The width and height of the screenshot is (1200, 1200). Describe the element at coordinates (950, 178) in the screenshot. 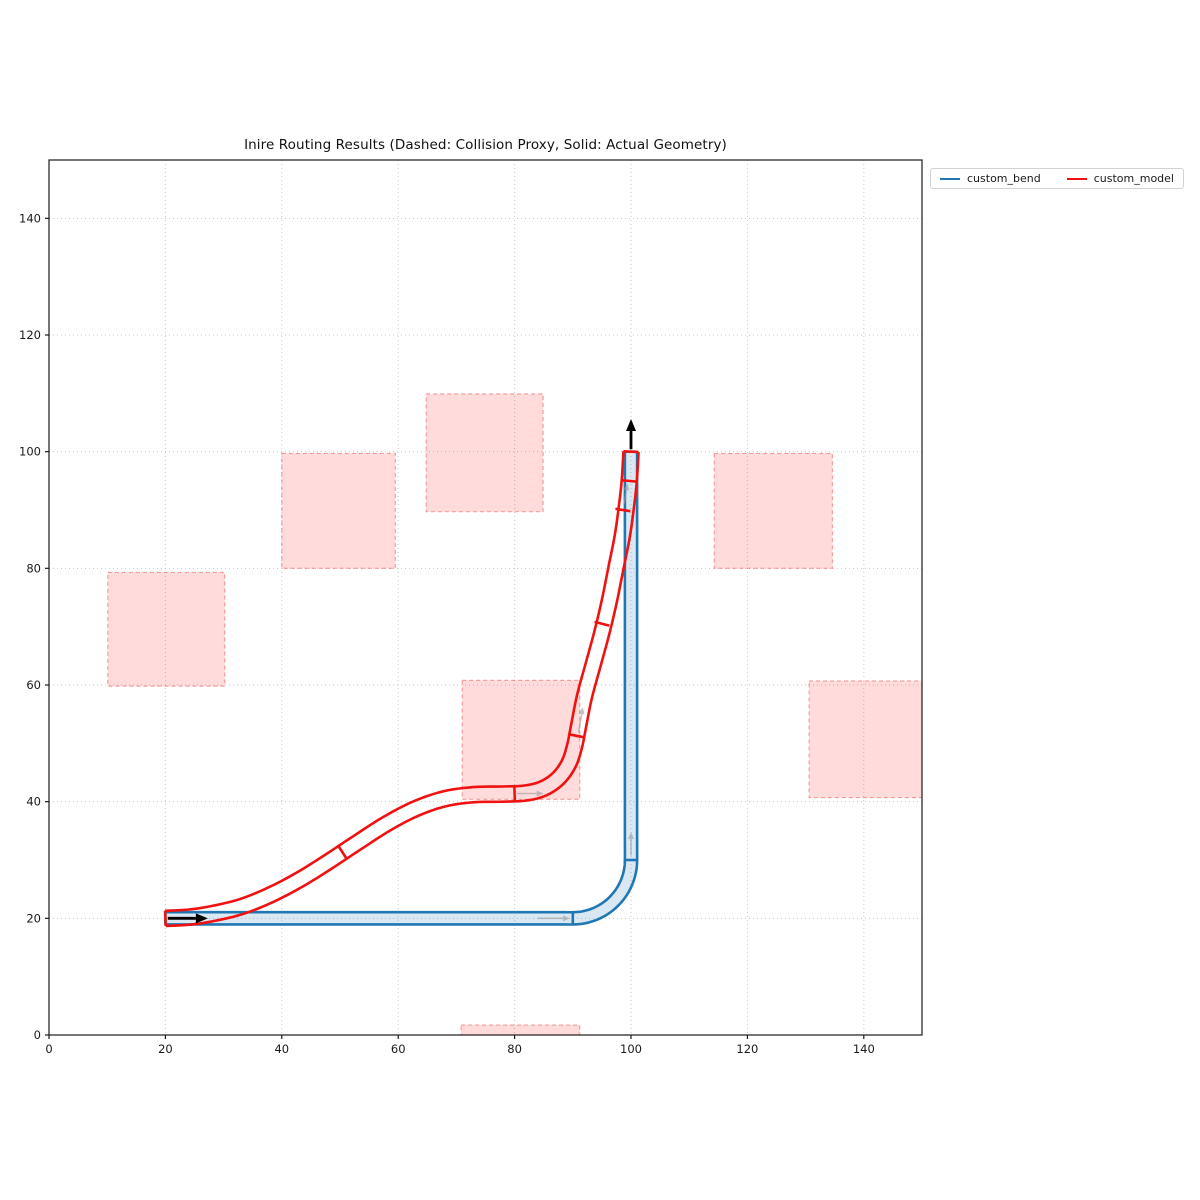

I see `legend-swatch-custom-bend` at that location.